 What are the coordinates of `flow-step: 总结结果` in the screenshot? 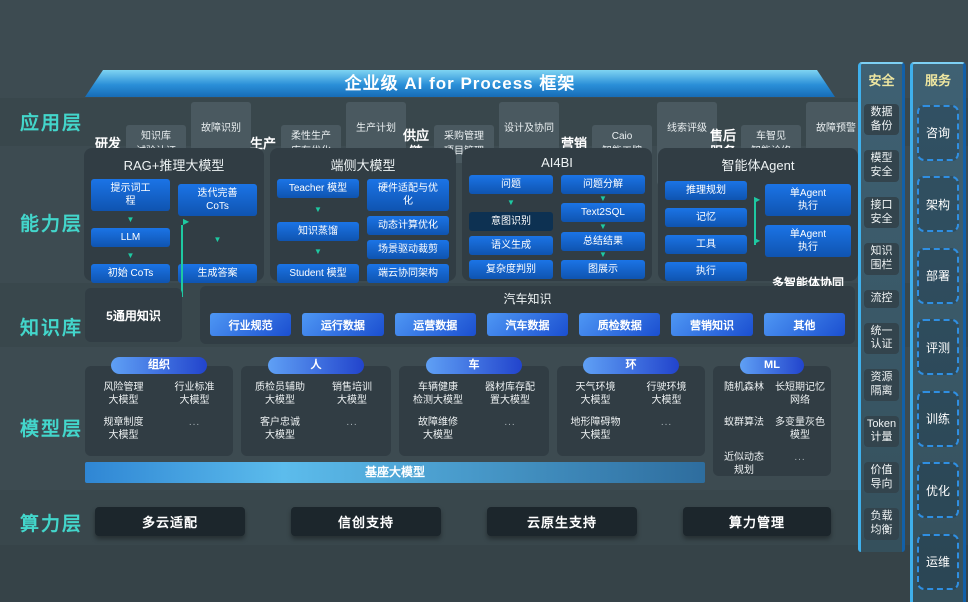 It's located at (603, 241).